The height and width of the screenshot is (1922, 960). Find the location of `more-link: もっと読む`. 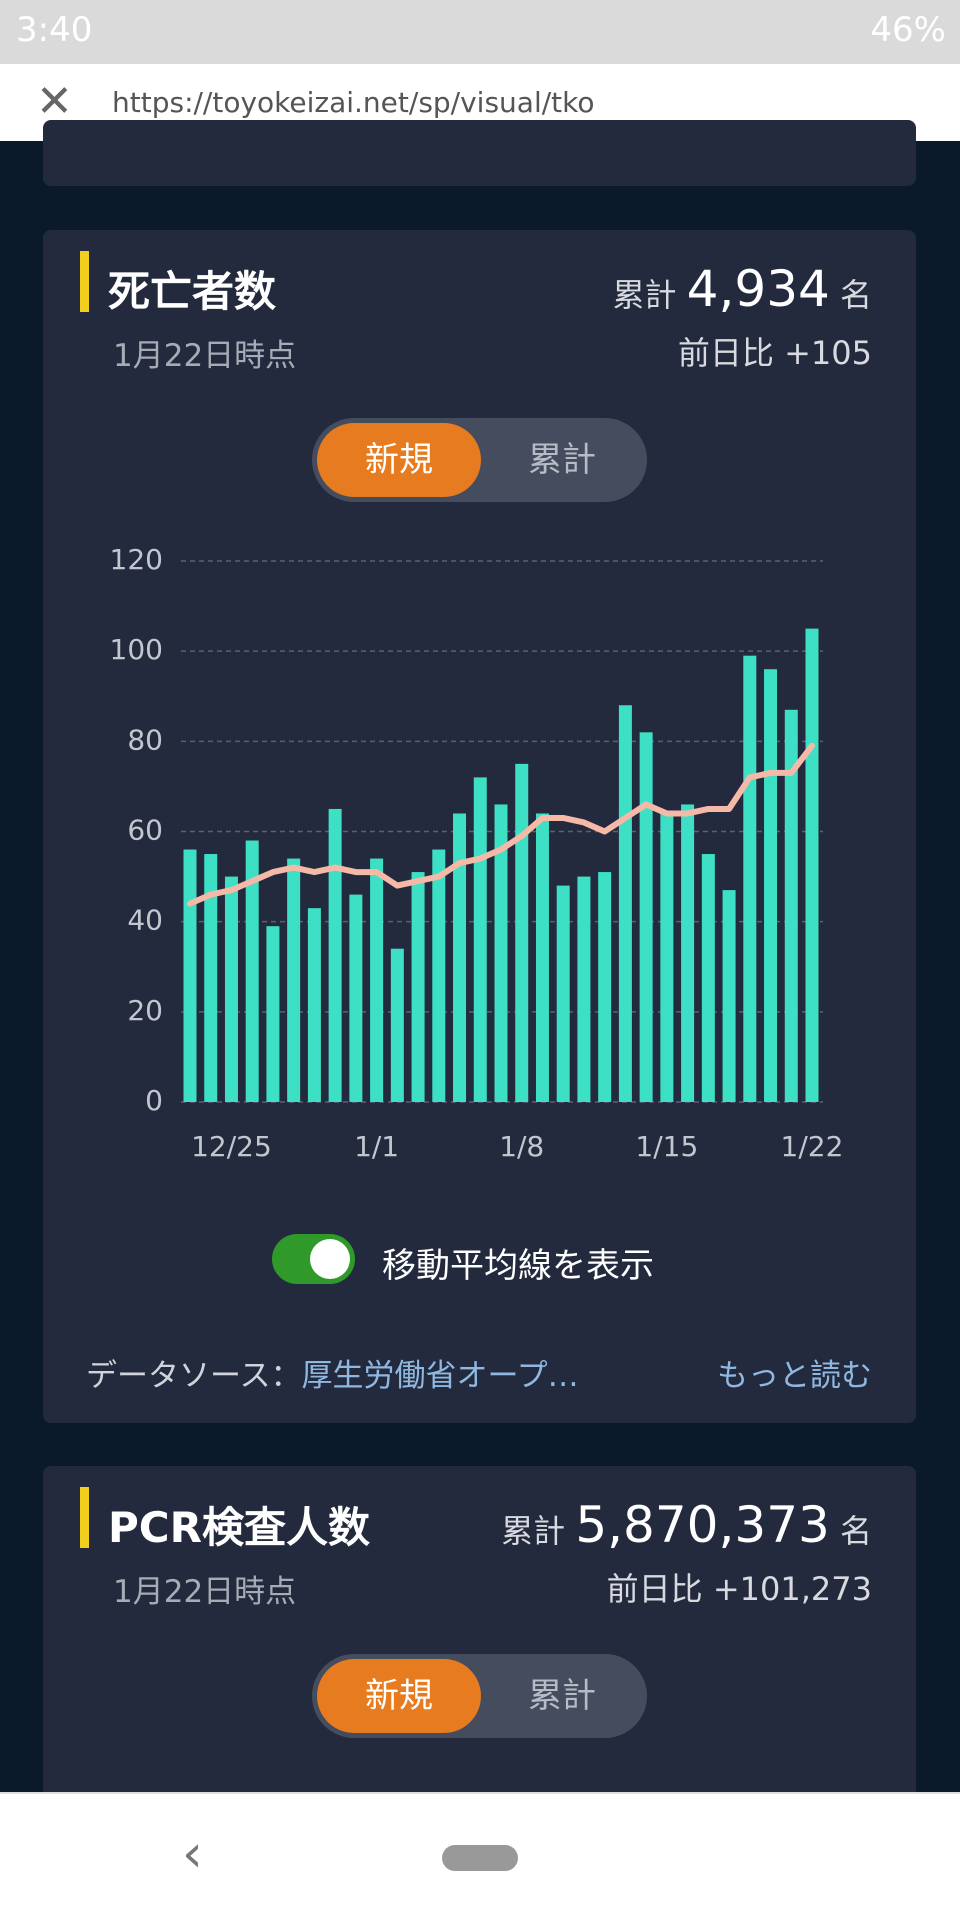

more-link: もっと読む is located at coordinates (794, 1376).